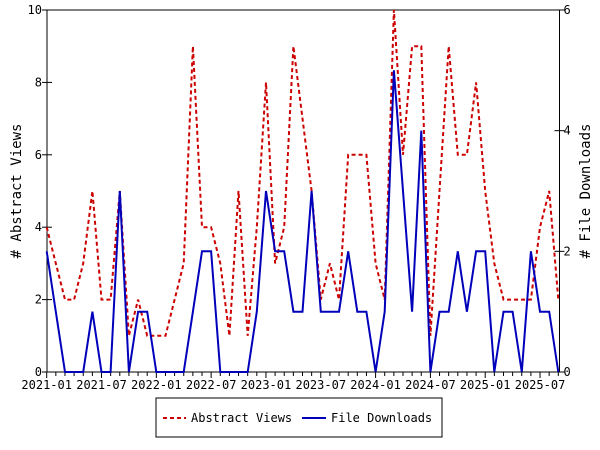  Describe the element at coordinates (540, 385) in the screenshot. I see `x-tick-label: 2025-07` at that location.